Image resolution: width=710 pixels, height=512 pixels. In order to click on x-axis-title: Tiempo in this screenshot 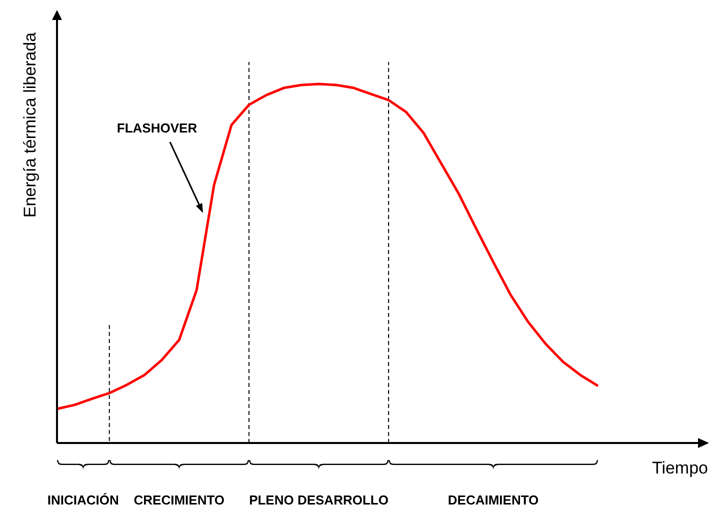, I will do `click(680, 468)`.